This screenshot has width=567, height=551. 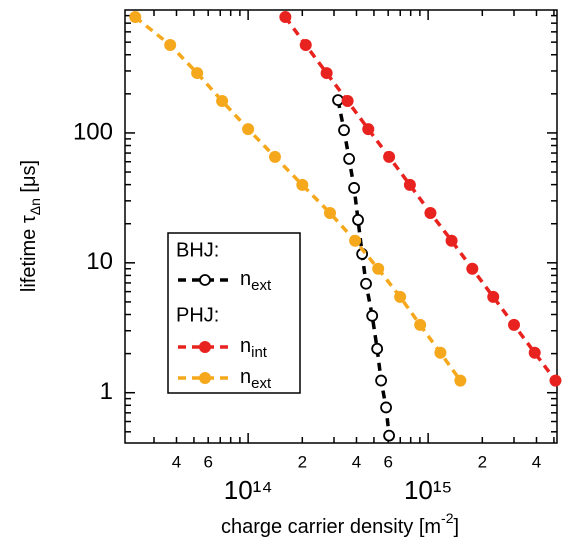 I want to click on x-axis-label: charge carrier density [m-2], so click(x=340, y=524).